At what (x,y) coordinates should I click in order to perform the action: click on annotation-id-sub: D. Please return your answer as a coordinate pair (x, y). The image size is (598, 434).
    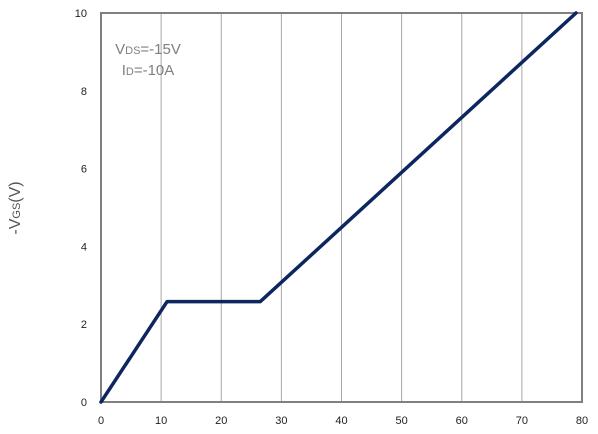
    Looking at the image, I should click on (130, 72).